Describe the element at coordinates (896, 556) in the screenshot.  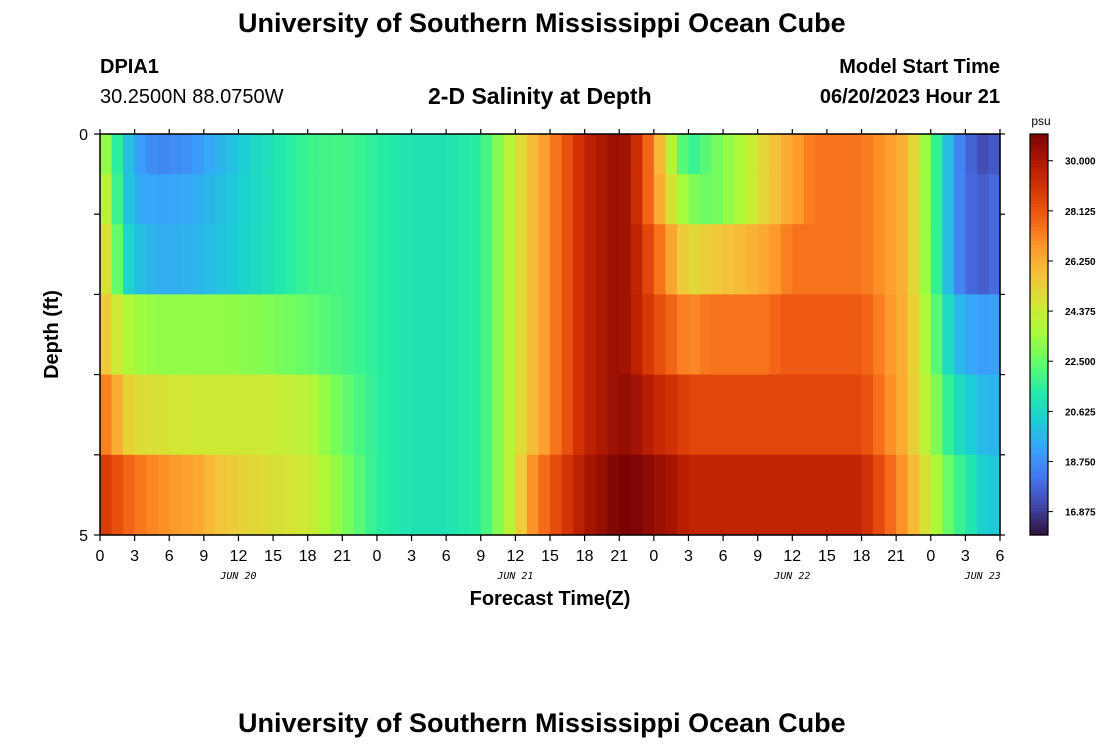
I see `x-tick-label: 21` at that location.